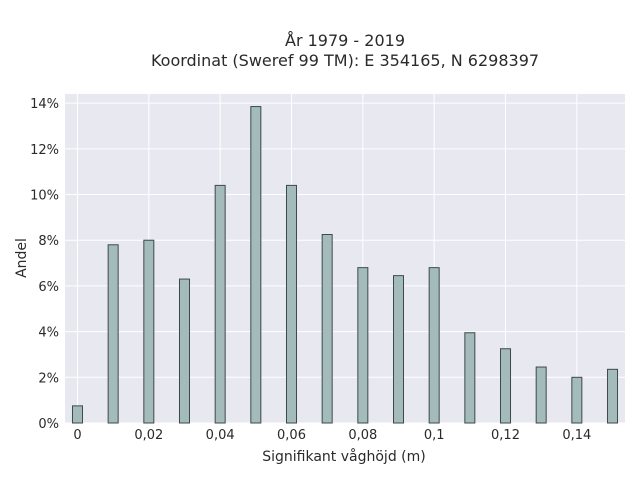  Describe the element at coordinates (44, 196) in the screenshot. I see `y-tick-label: 10%` at that location.